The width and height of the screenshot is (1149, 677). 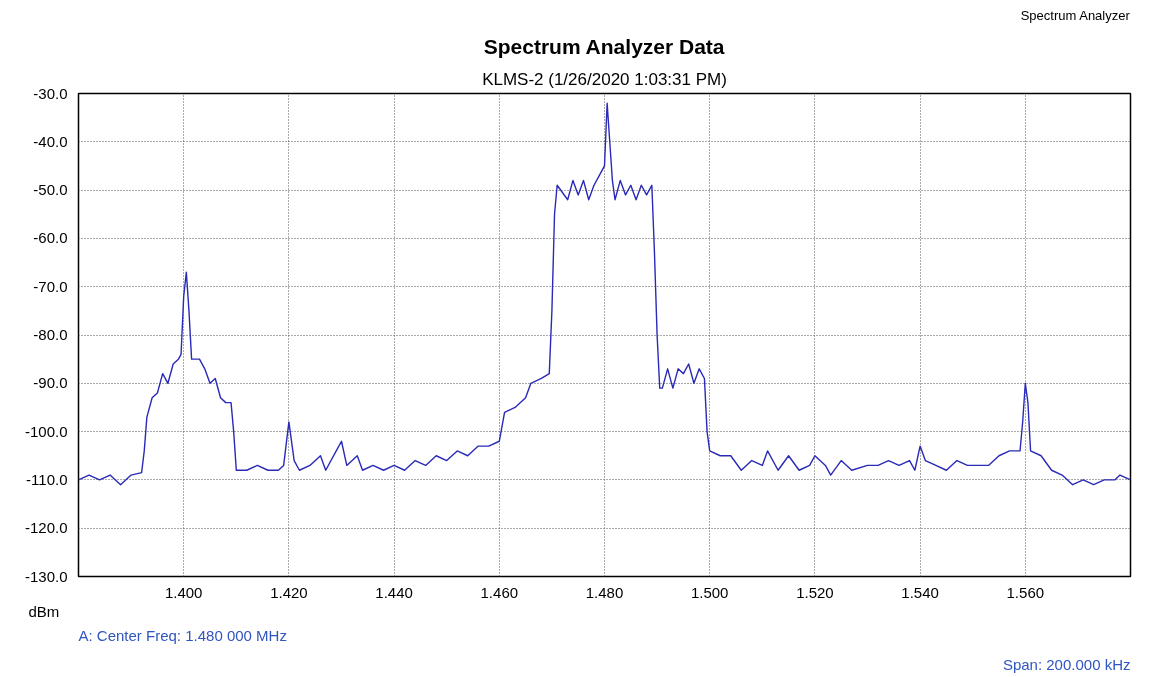 I want to click on x-tick-label: 1.560, so click(x=1025, y=592).